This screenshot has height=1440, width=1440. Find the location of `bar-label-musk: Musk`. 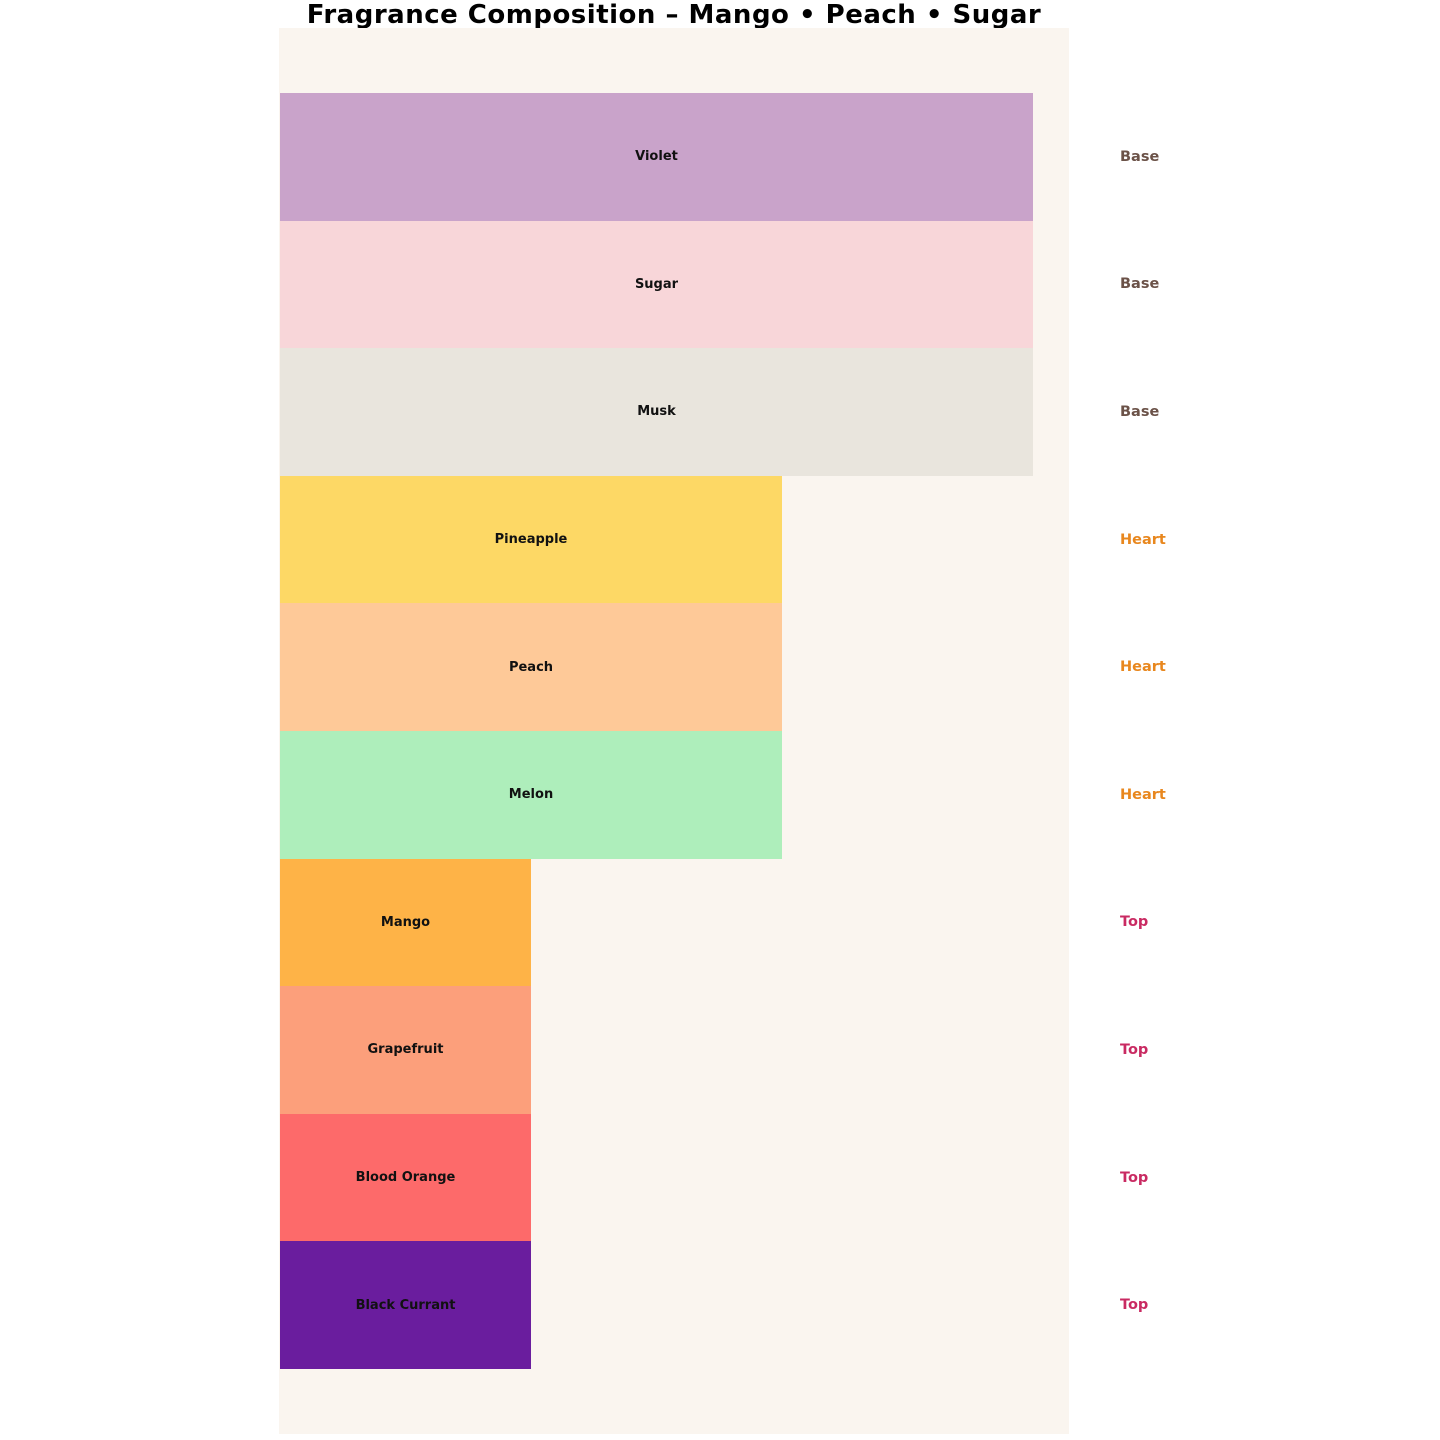

bar-label-musk: Musk is located at coordinates (656, 412).